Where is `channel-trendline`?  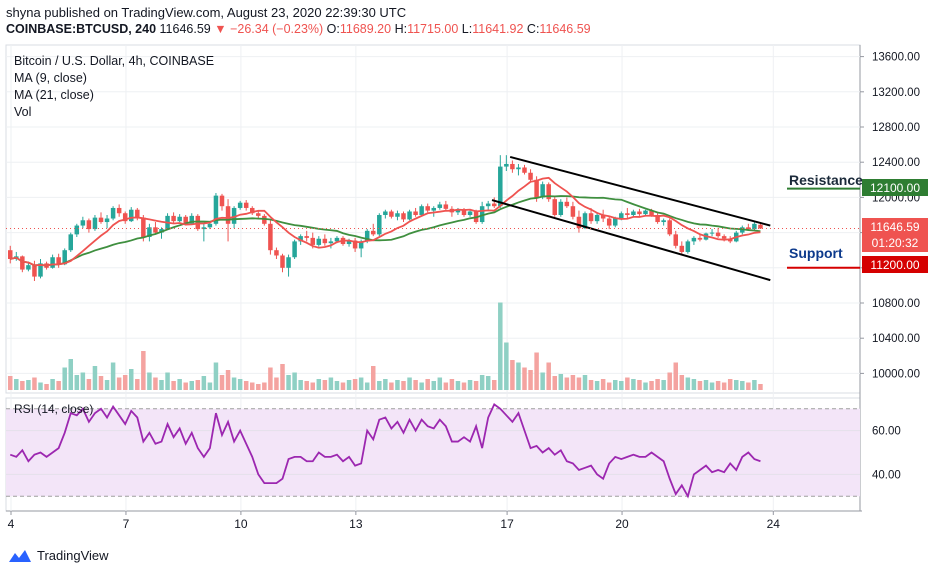 channel-trendline is located at coordinates (640, 191).